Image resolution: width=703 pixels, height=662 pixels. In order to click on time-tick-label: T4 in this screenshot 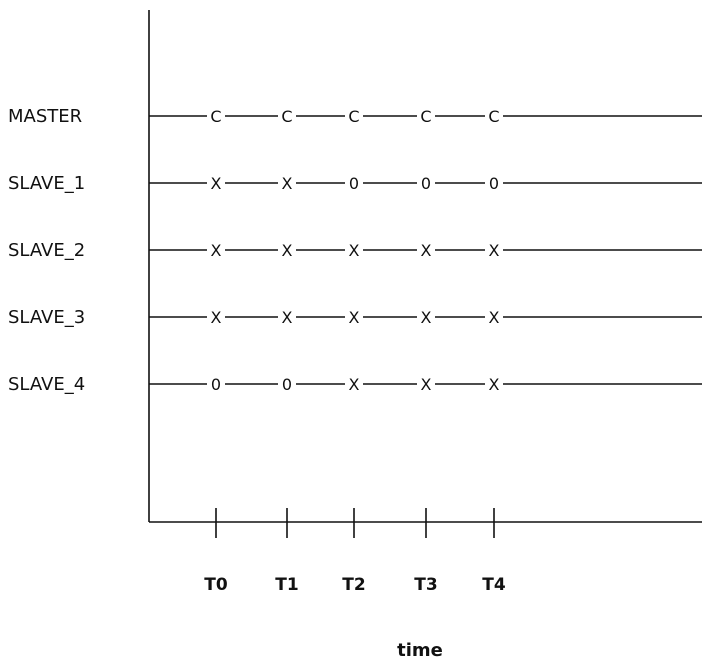, I will do `click(494, 585)`.